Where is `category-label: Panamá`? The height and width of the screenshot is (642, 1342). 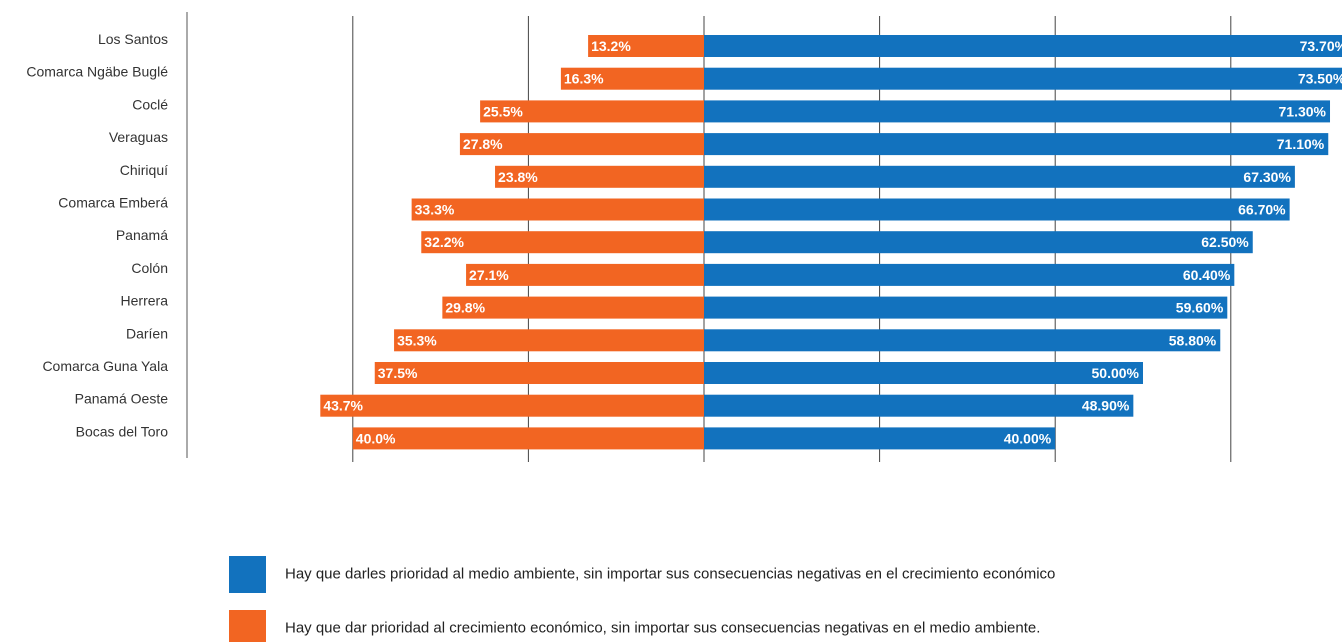
category-label: Panamá is located at coordinates (142, 235).